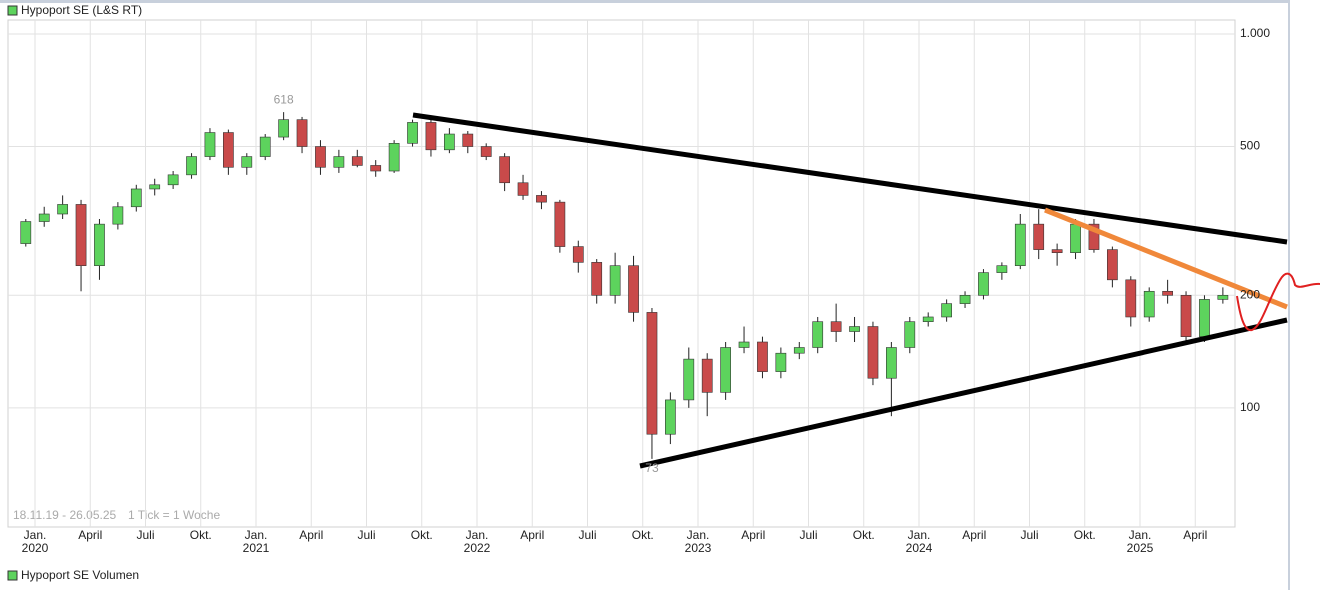 The height and width of the screenshot is (590, 1320). I want to click on y-tick-label: 100, so click(1250, 407).